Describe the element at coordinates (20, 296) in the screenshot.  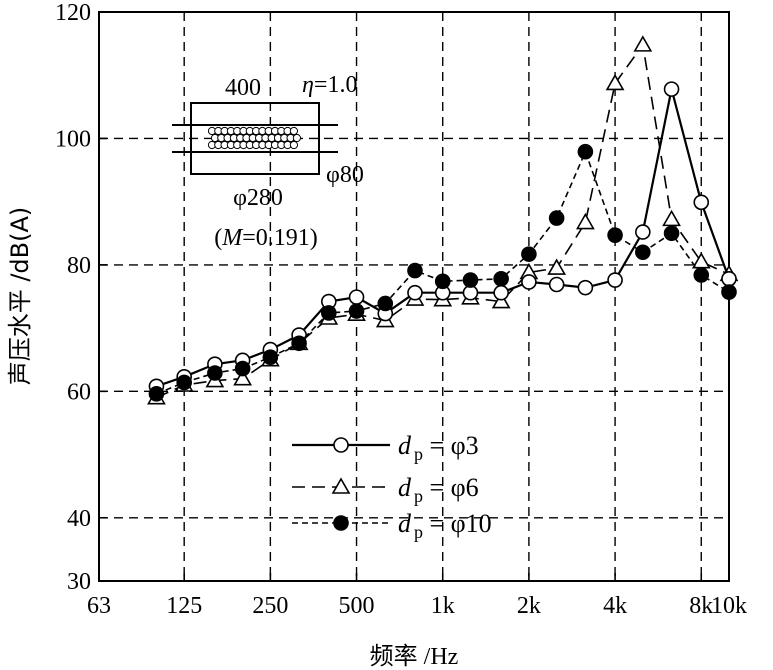
I see `y-axis-label: 声压水平 /dB(A)` at that location.